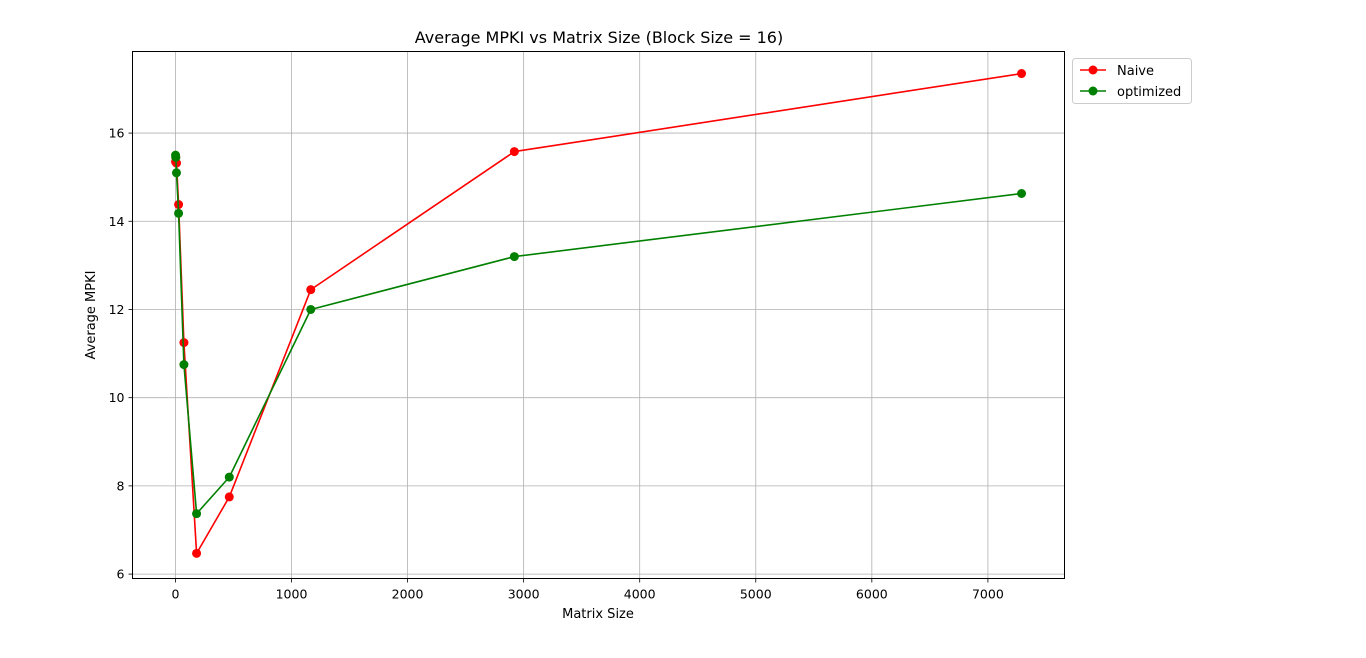 Image resolution: width=1366 pixels, height=658 pixels. I want to click on y-tick-label: 16, so click(117, 133).